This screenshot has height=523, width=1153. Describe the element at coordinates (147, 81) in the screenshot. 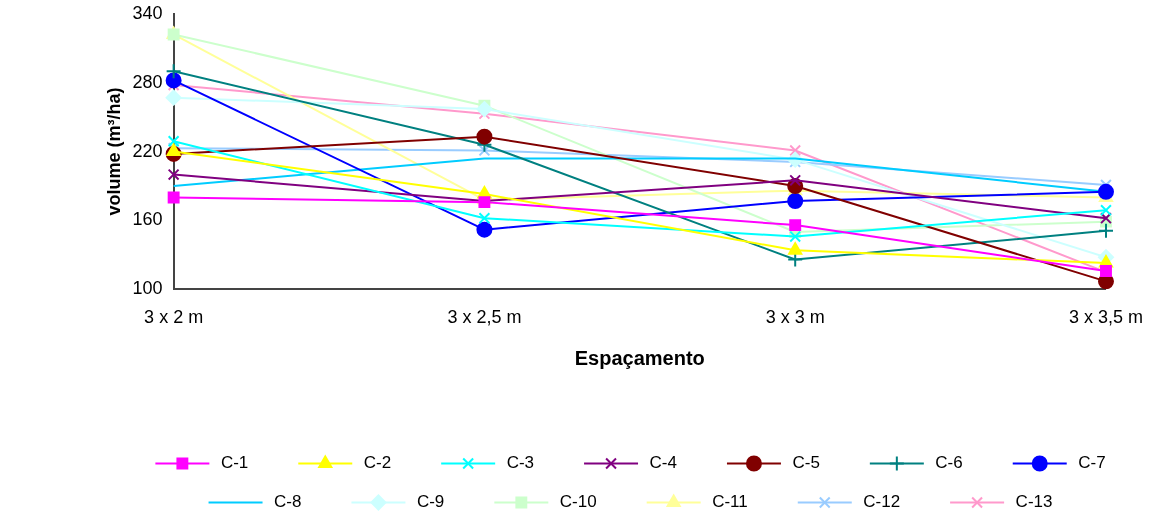

I see `y-tick-label: 280` at that location.